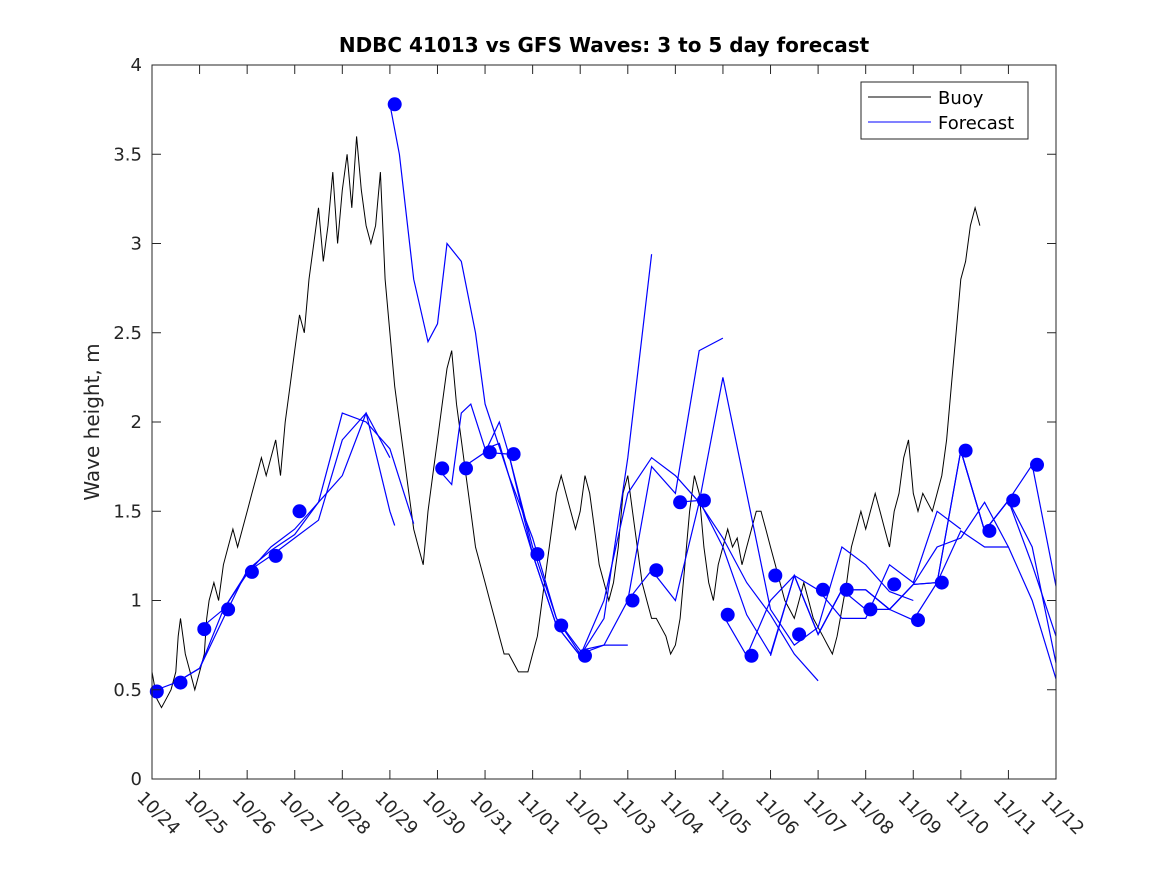 The image size is (1167, 875). I want to click on y-tick-label: 2.5, so click(127, 333).